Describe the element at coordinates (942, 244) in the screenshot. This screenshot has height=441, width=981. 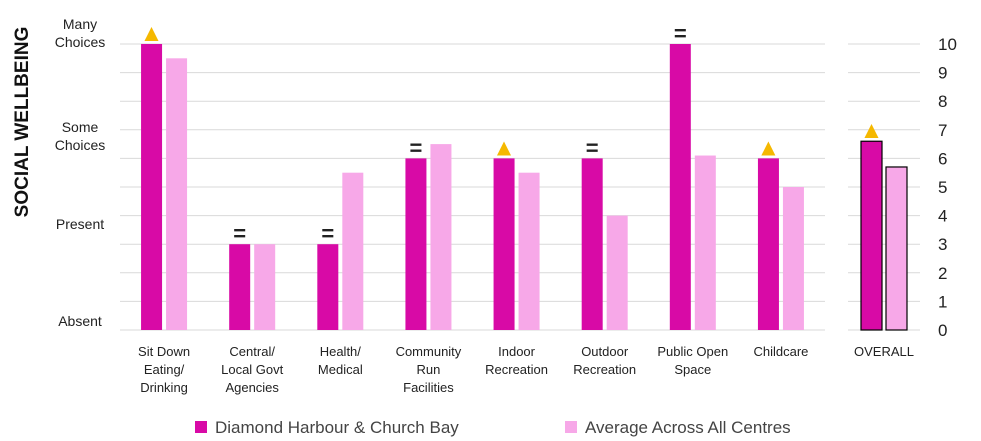
I see `y-tick-label: 3` at that location.